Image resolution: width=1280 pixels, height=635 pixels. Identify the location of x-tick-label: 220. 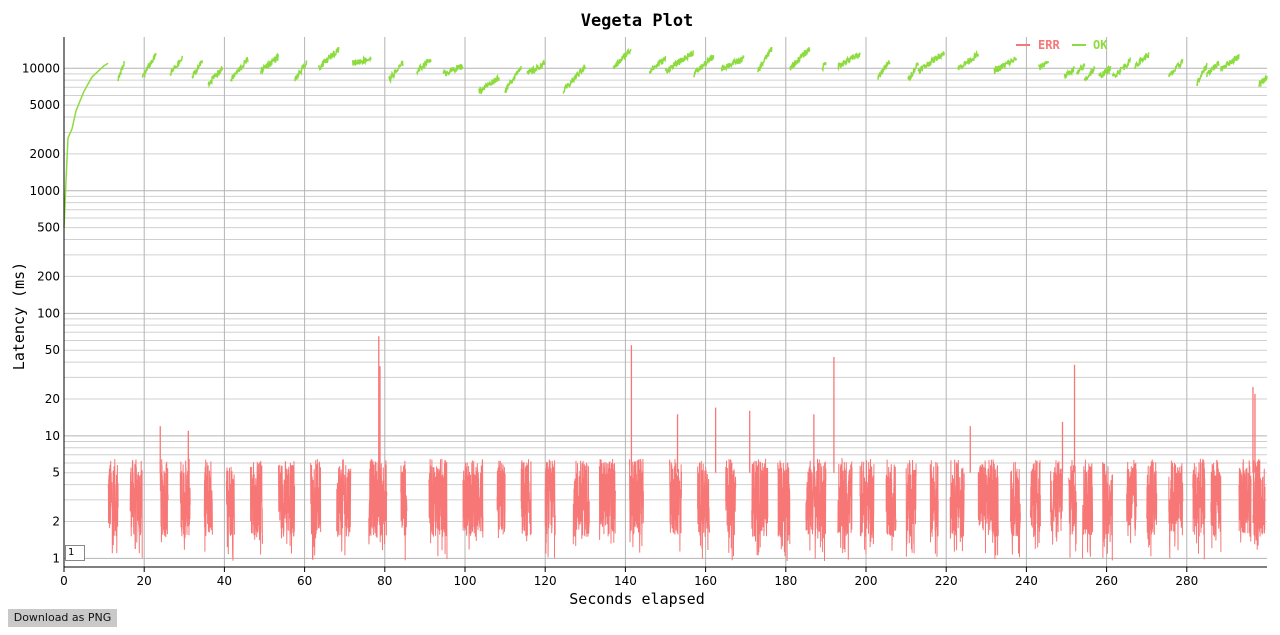
(946, 581).